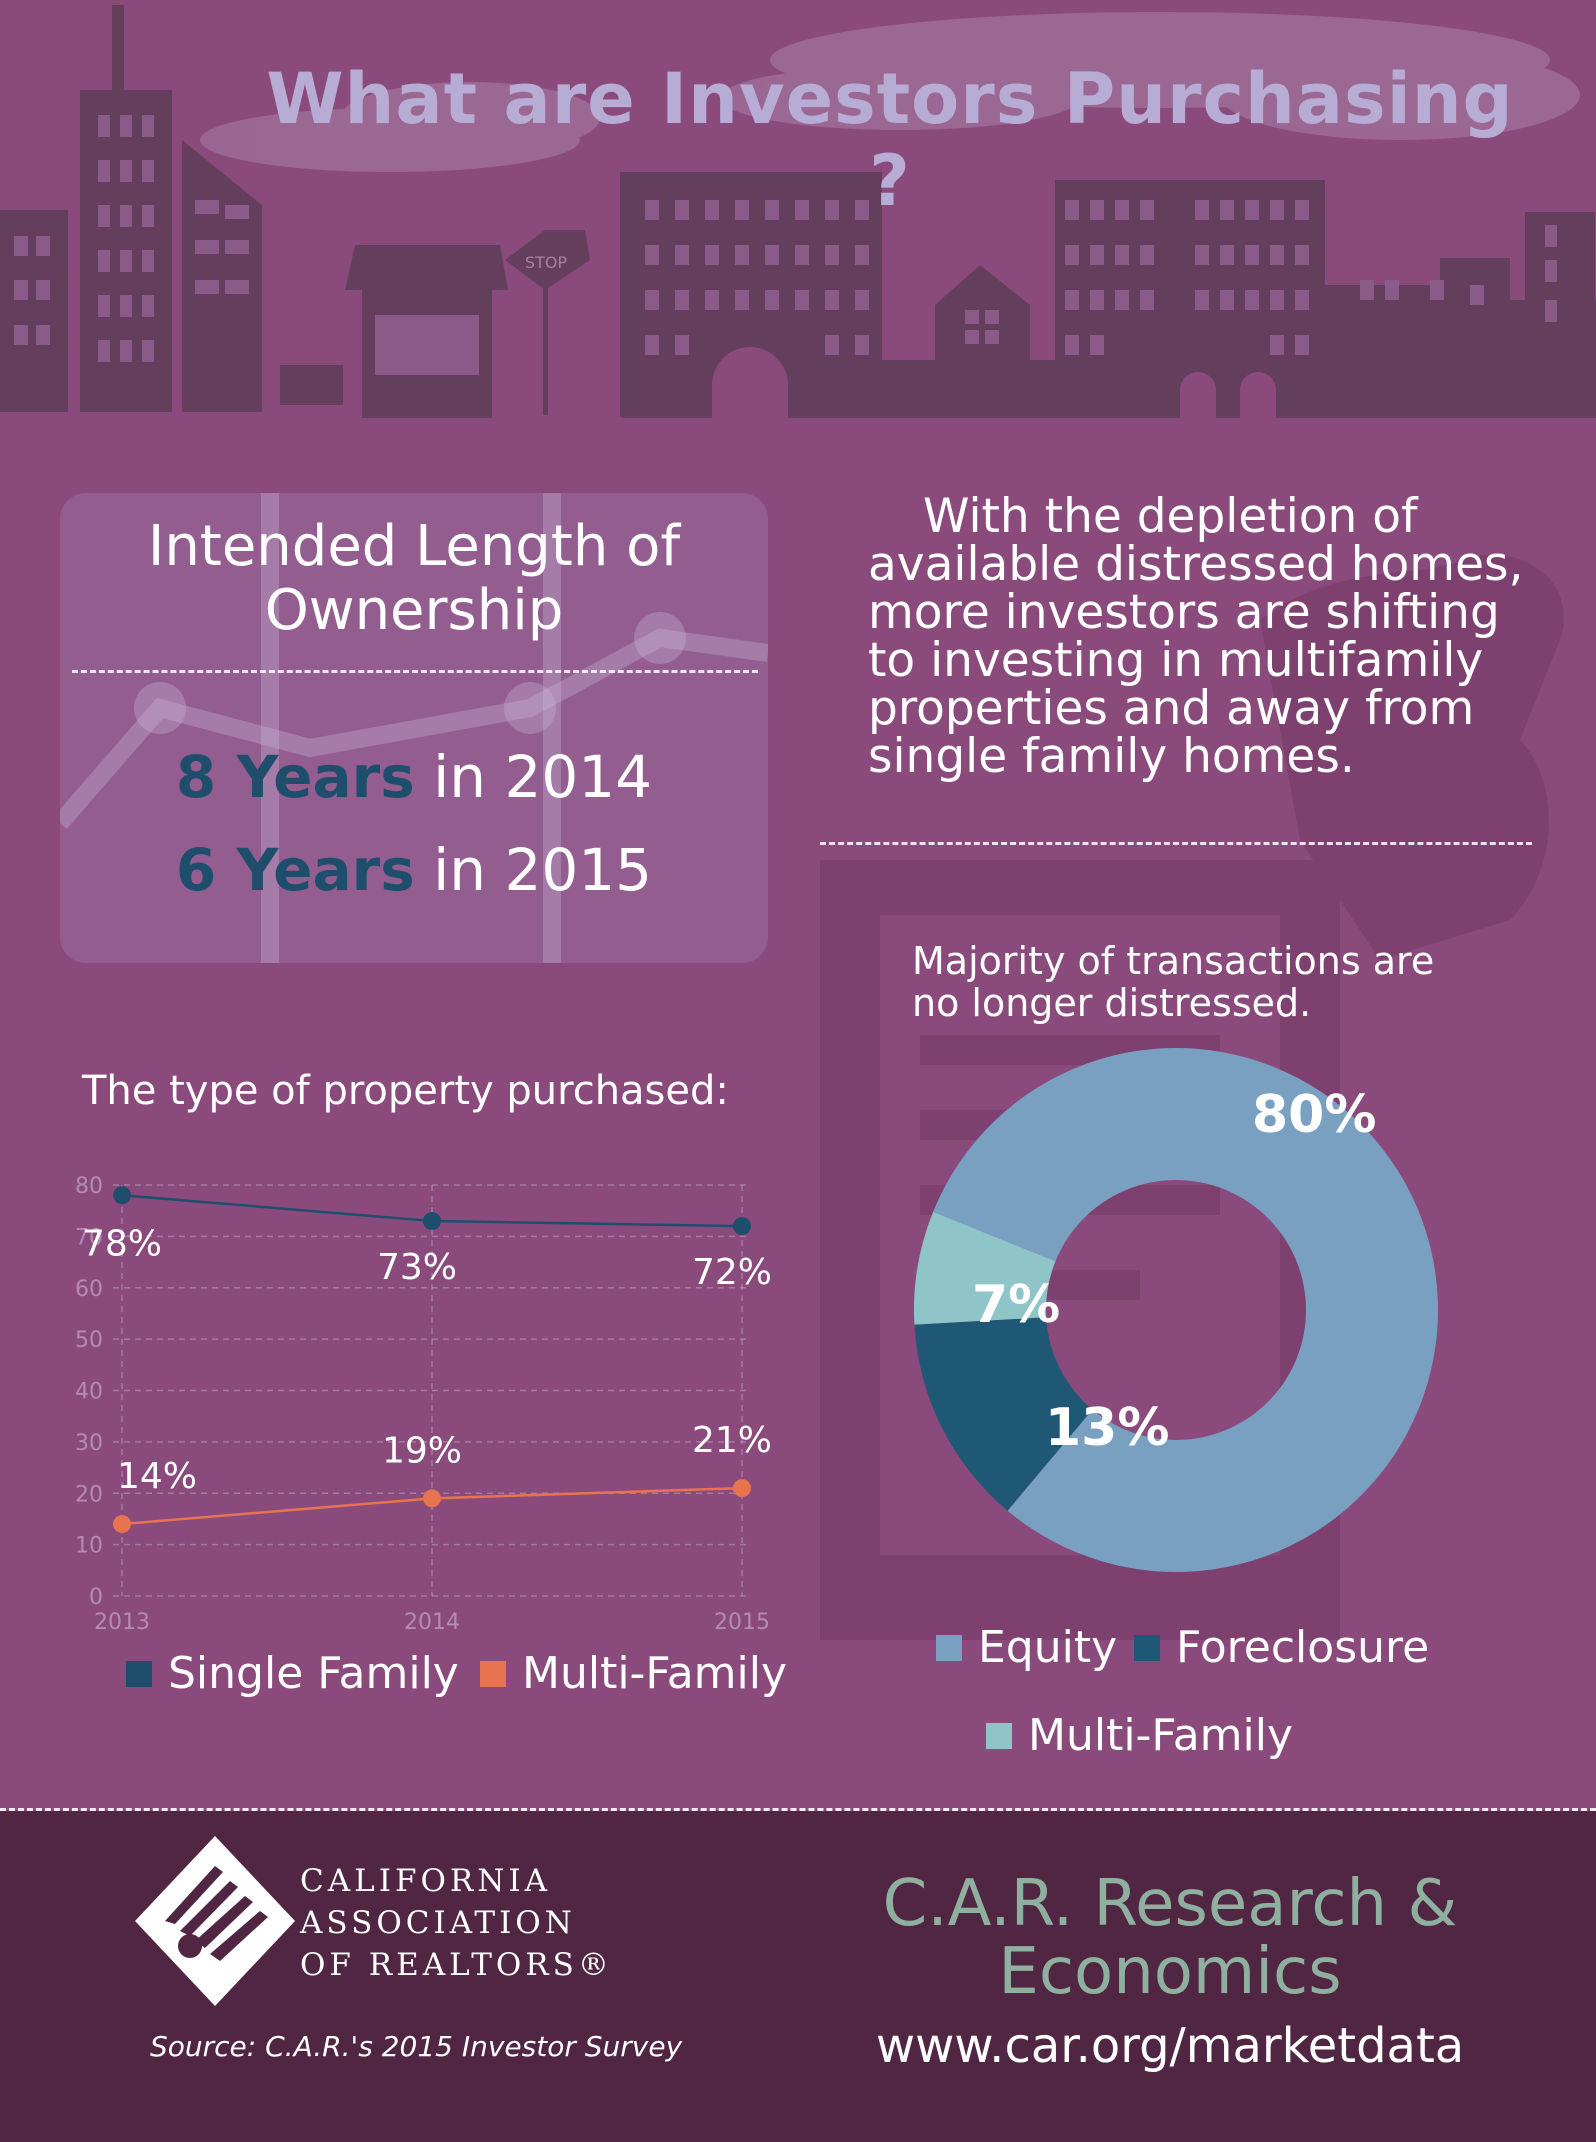 This screenshot has width=1596, height=2142. I want to click on car-logo-icon, so click(215, 1921).